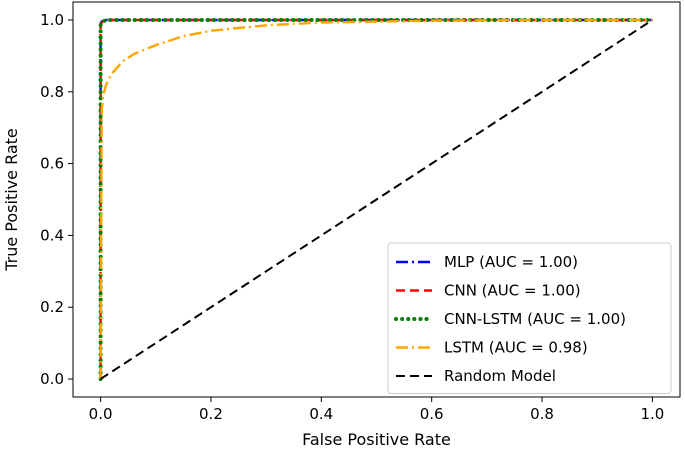 The image size is (685, 452). What do you see at coordinates (500, 376) in the screenshot?
I see `legend-entry: Random Model` at bounding box center [500, 376].